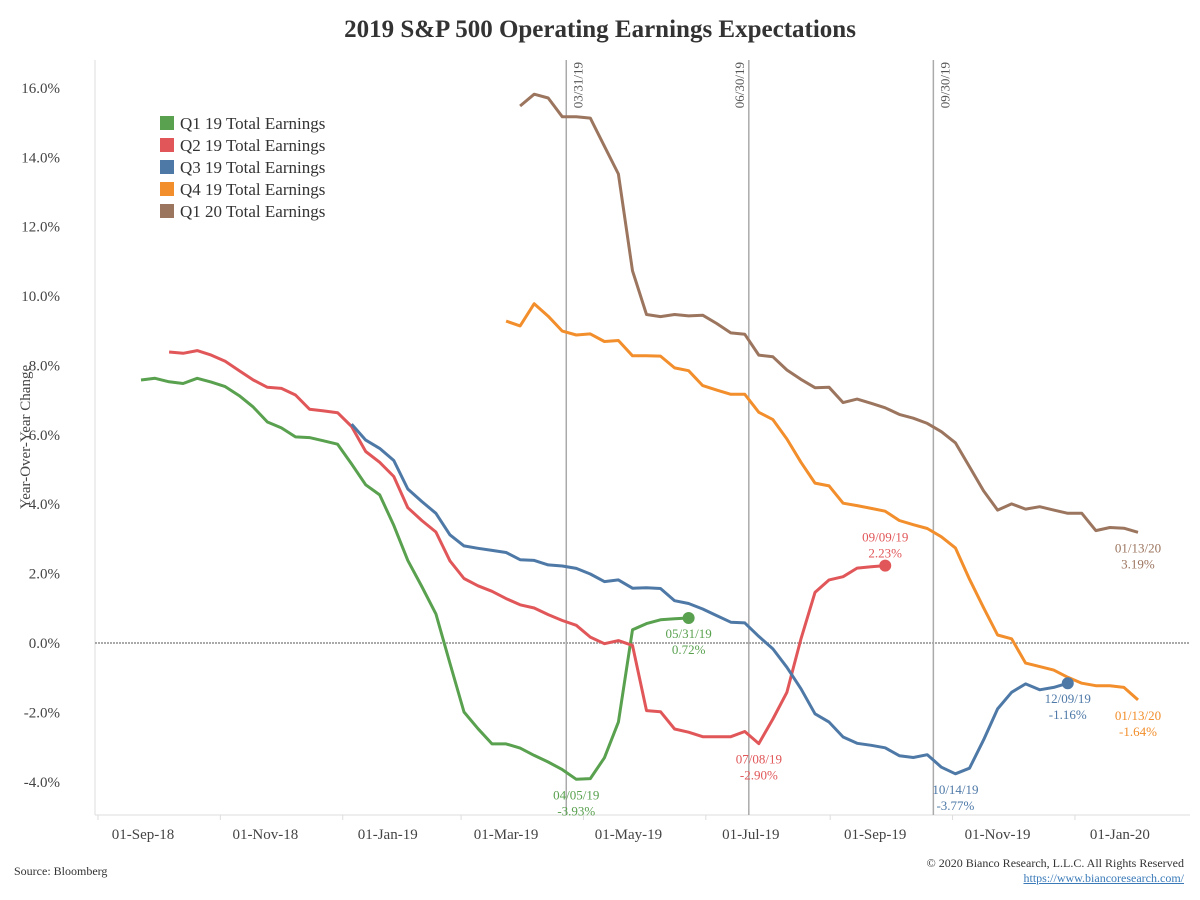 The height and width of the screenshot is (900, 1200). Describe the element at coordinates (40, 158) in the screenshot. I see `y-tick-label: 14.0%` at that location.